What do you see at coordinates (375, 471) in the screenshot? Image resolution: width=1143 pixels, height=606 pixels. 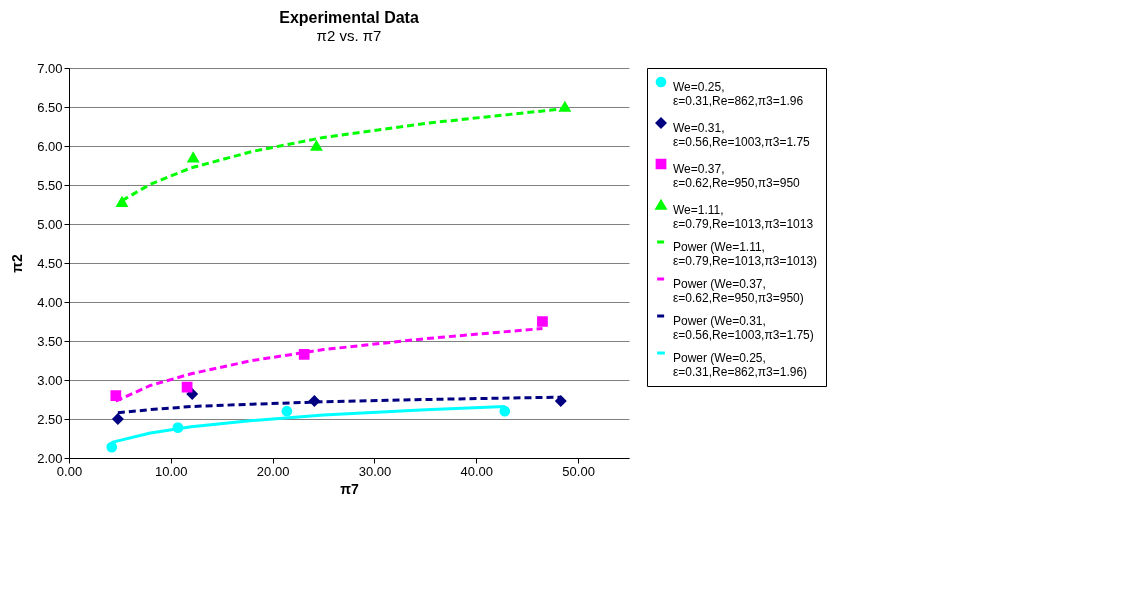 I see `x-tick-label: 30.00` at bounding box center [375, 471].